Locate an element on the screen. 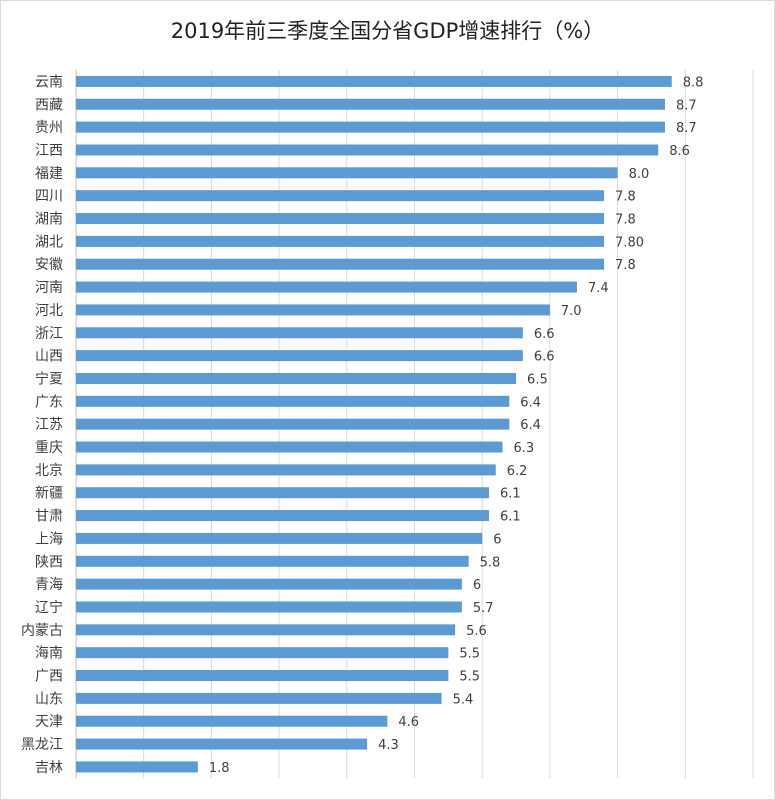  category-label: 贵州 is located at coordinates (49, 128).